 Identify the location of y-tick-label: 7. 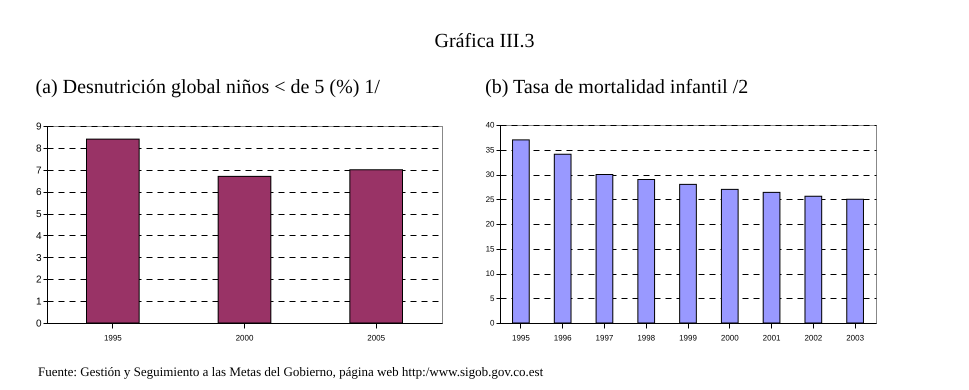
(39, 170).